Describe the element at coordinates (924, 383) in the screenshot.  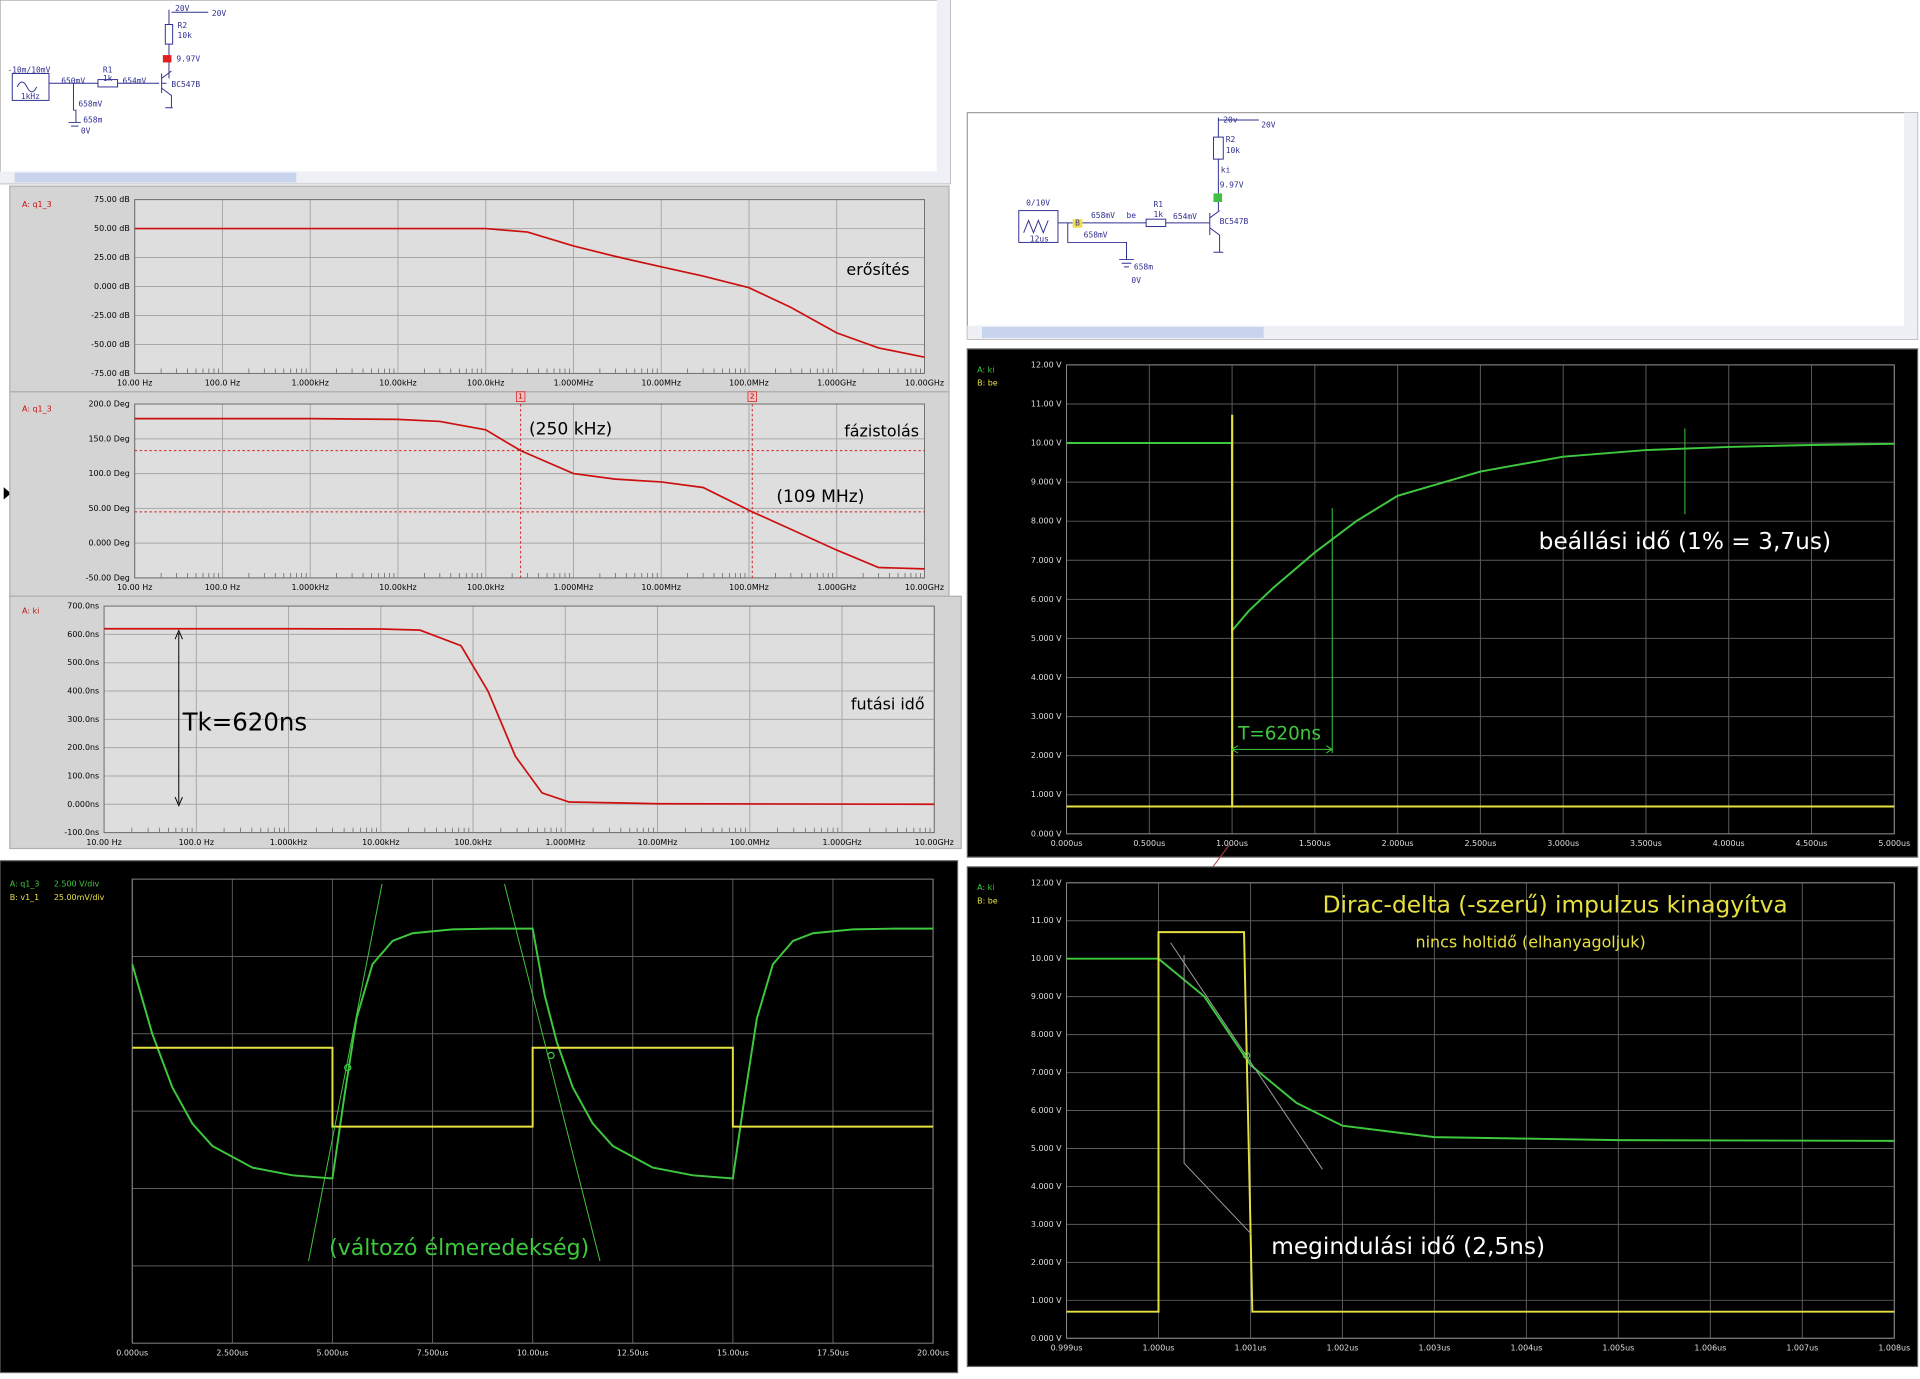
I see `x-tick-label: 10.00GHz` at that location.